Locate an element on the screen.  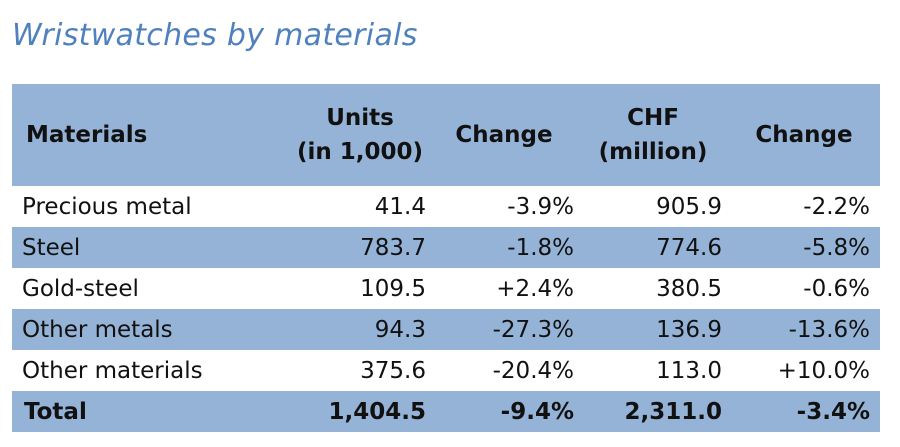
cell-units: 1,404.5 is located at coordinates (377, 411).